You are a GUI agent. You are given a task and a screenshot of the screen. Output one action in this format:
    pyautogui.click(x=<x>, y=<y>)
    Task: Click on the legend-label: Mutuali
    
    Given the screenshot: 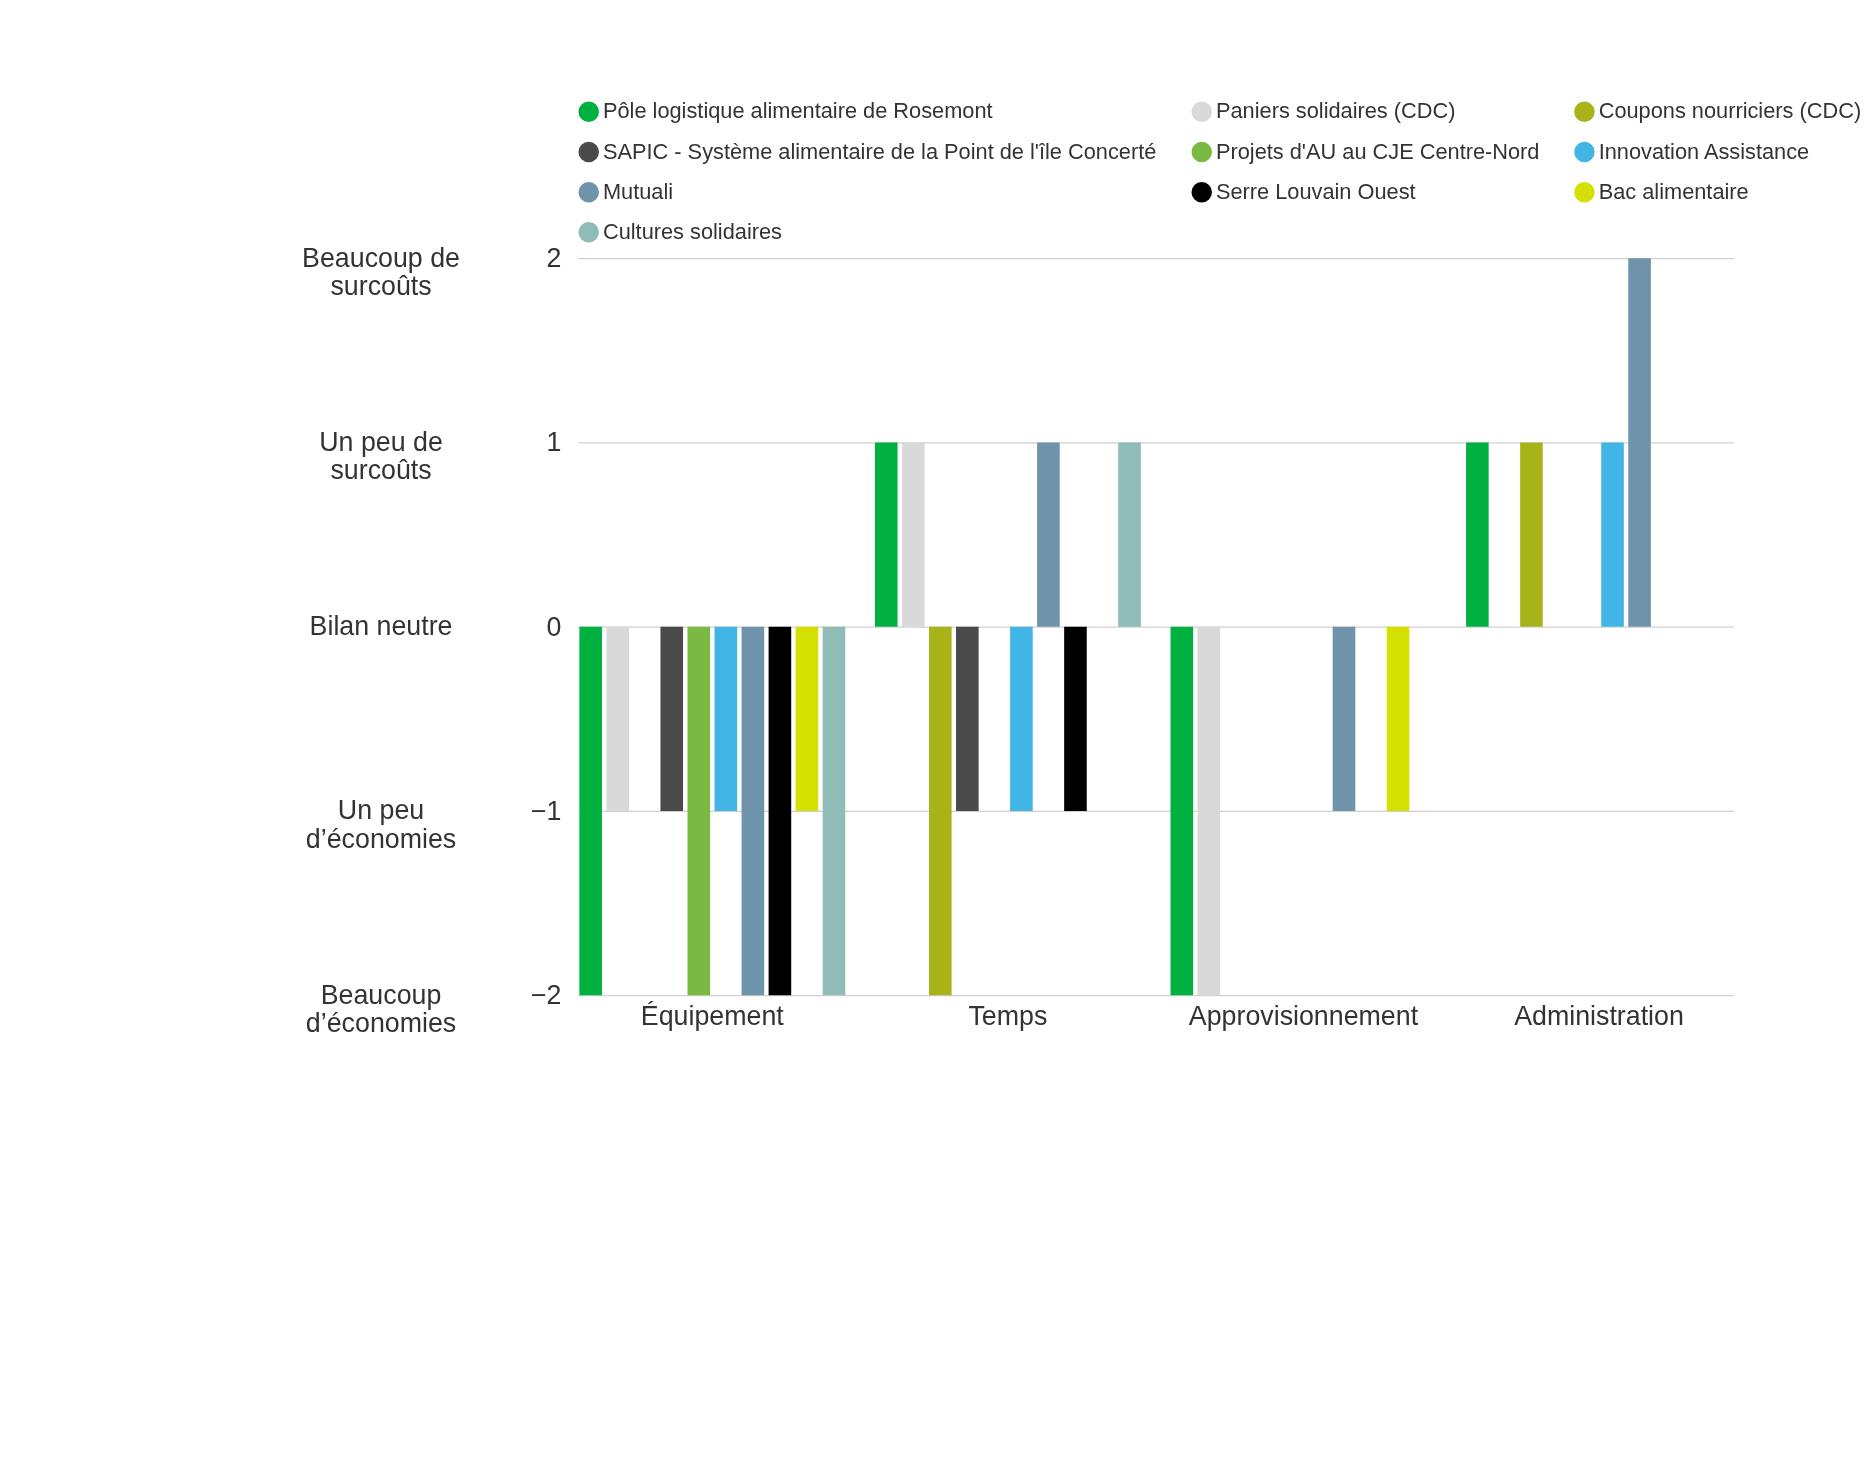 What is the action you would take?
    pyautogui.click(x=638, y=191)
    